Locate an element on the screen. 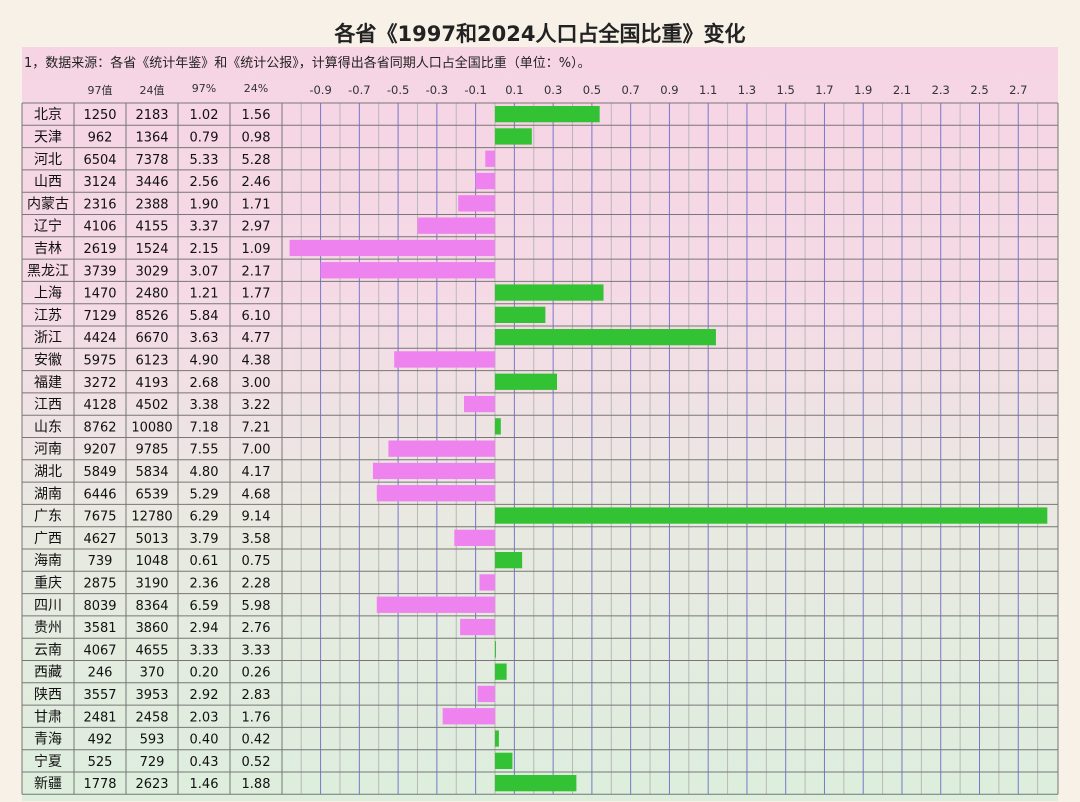 The height and width of the screenshot is (802, 1080). cell-p24: 3.58 is located at coordinates (256, 539).